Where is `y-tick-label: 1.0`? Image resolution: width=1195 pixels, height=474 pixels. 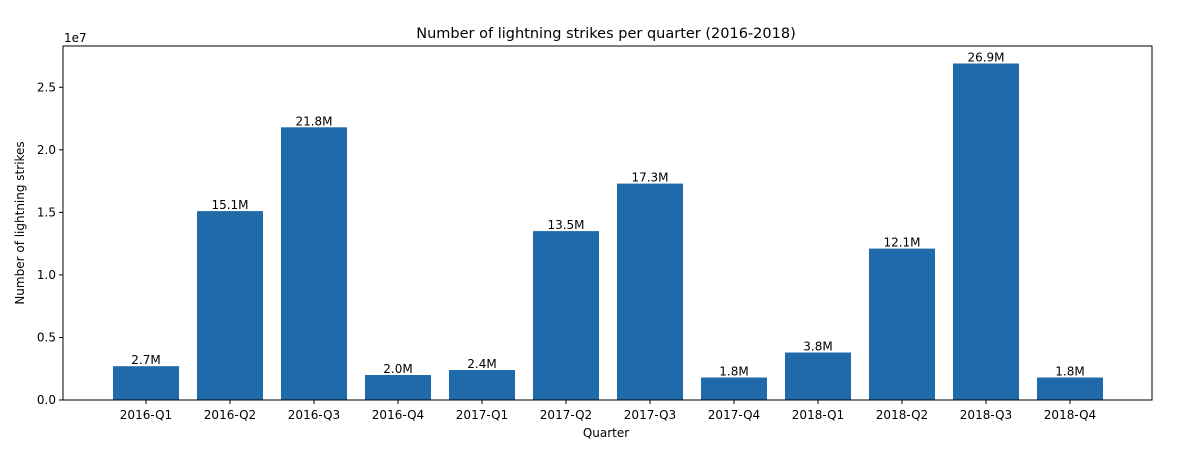
y-tick-label: 1.0 is located at coordinates (46, 275).